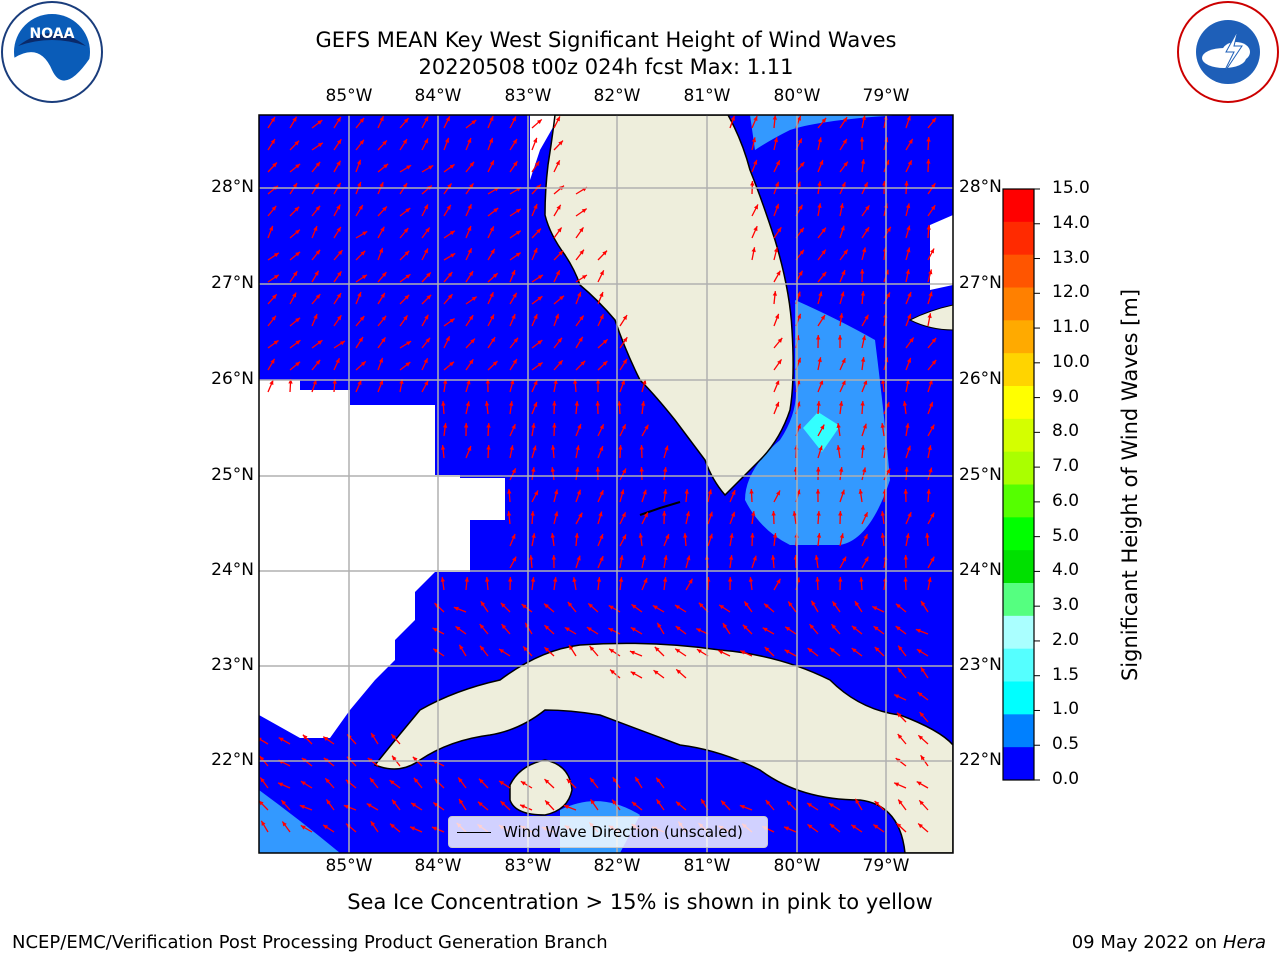 This screenshot has height=960, width=1280. Describe the element at coordinates (438, 96) in the screenshot. I see `lon-tick-label: 84°W` at that location.